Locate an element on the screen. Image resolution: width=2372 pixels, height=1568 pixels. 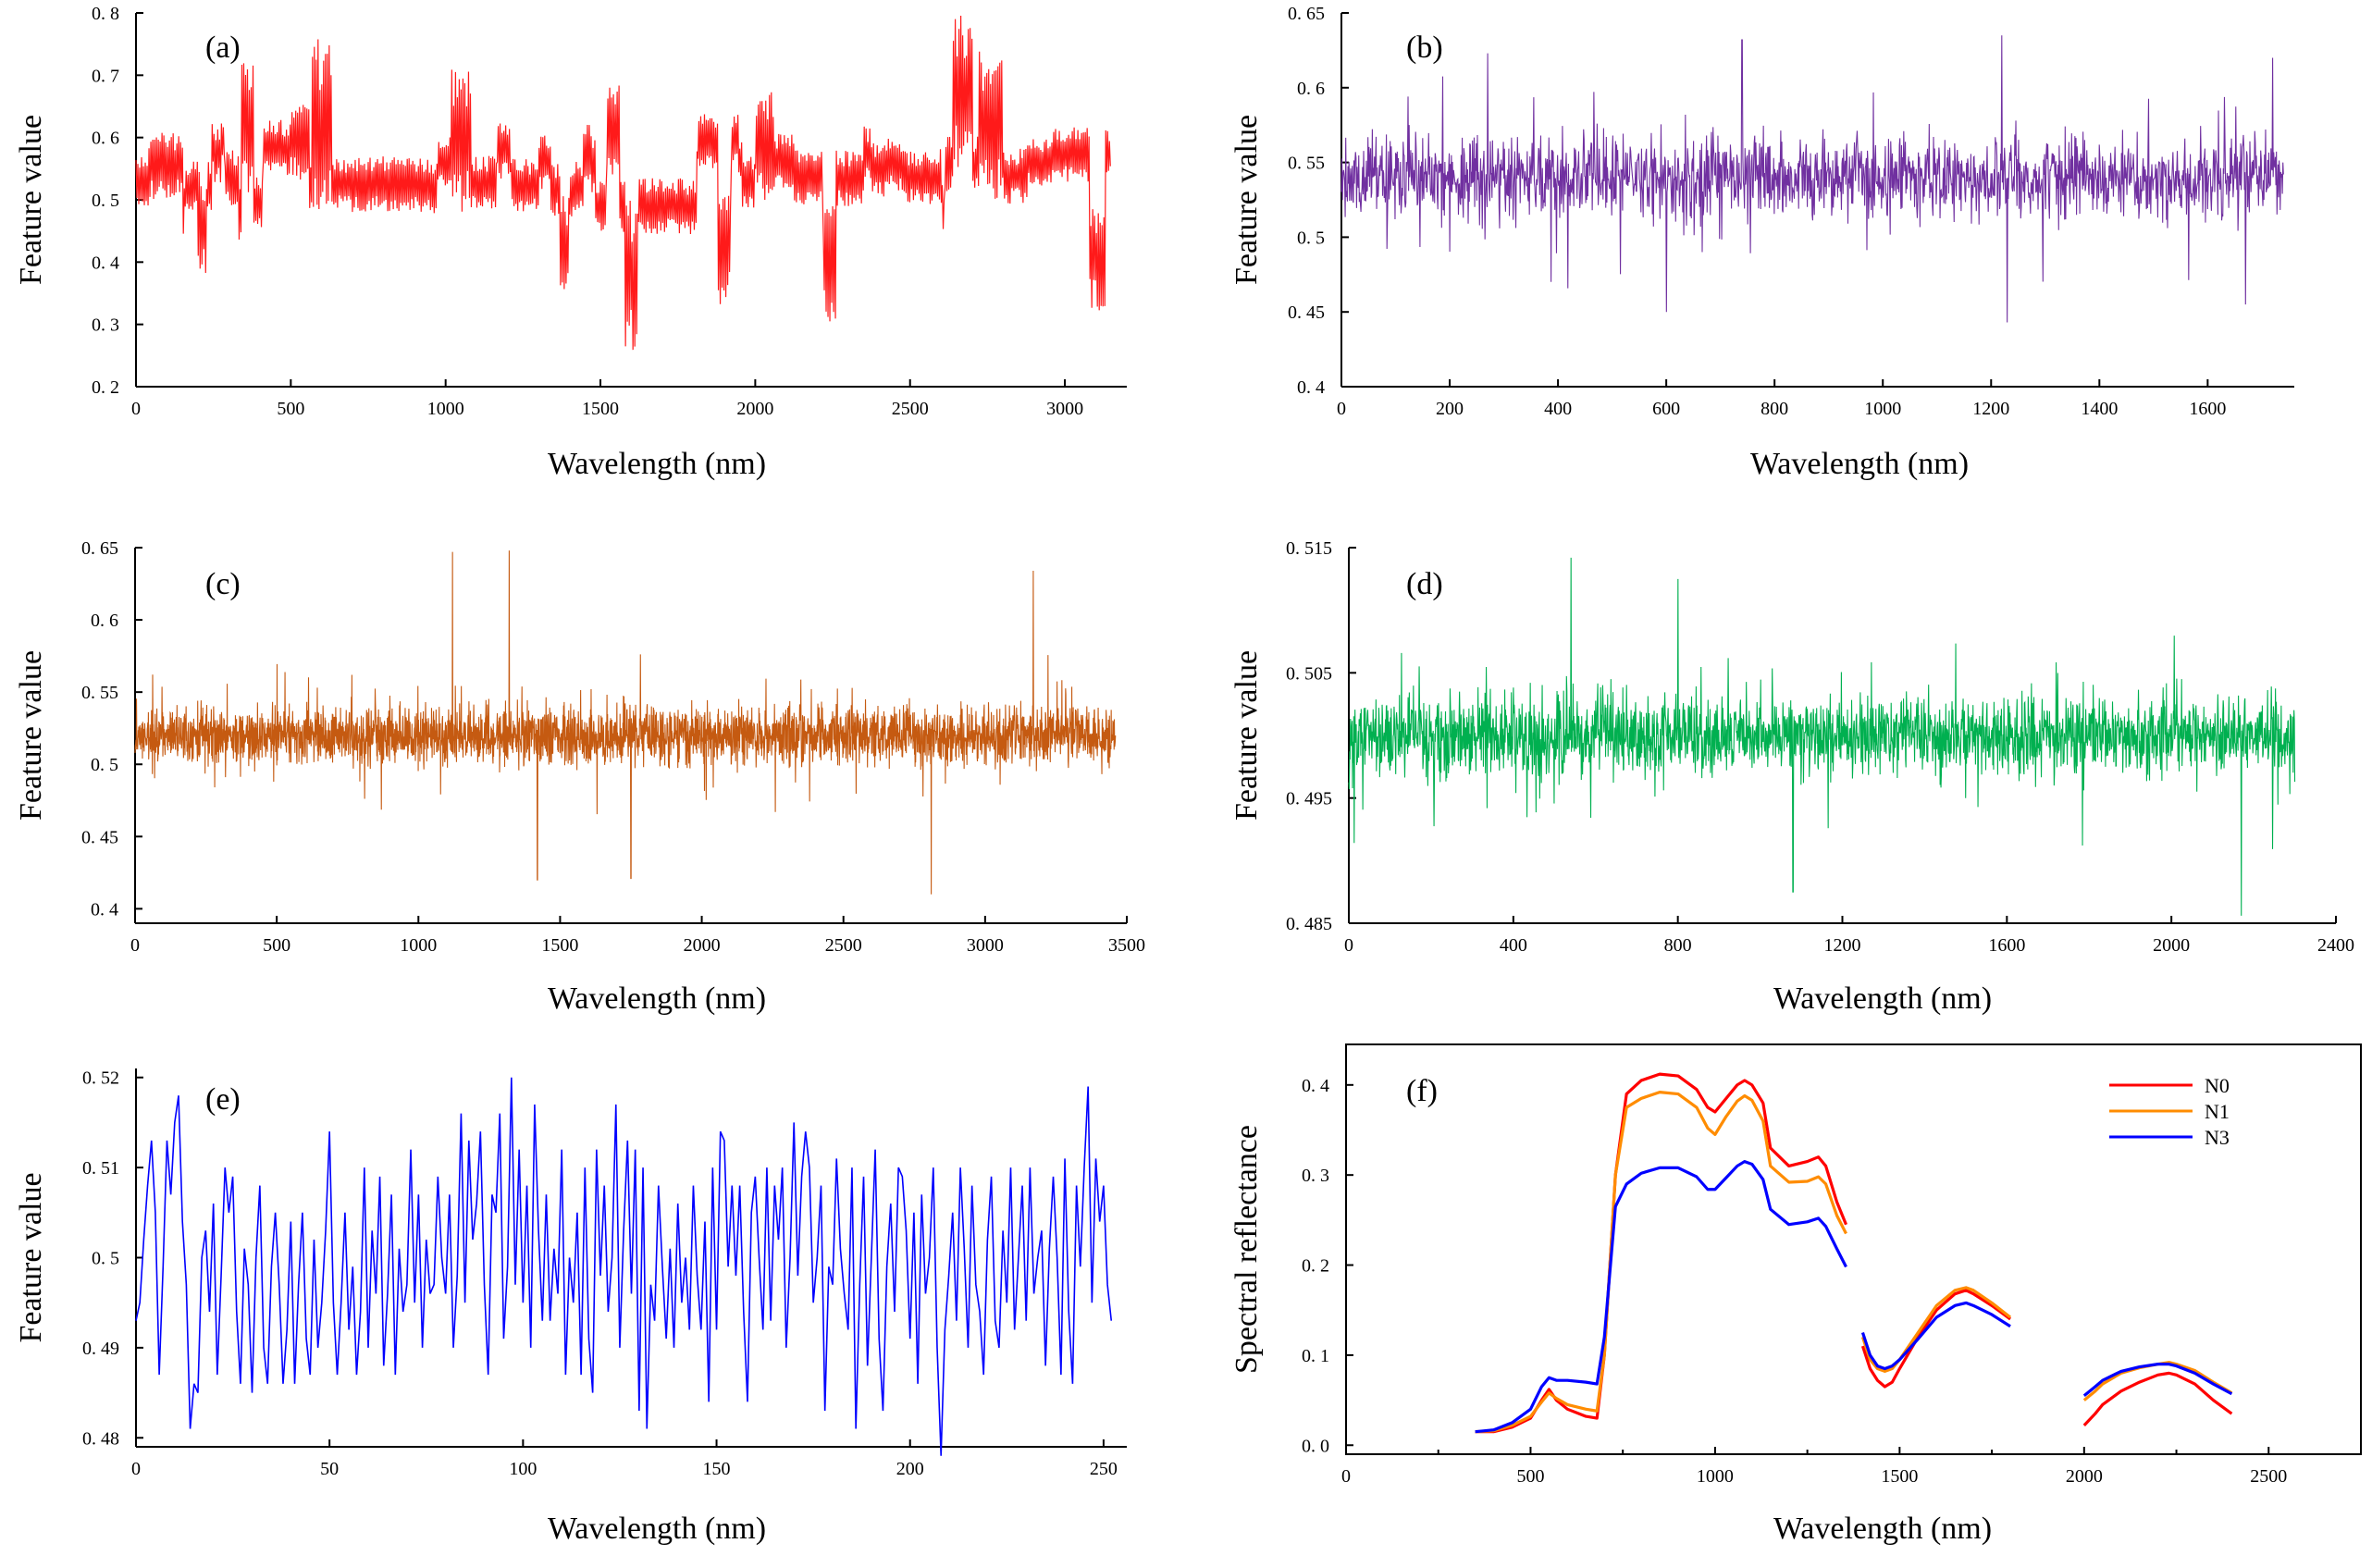
y-tick-label: 0. 485 is located at coordinates (1309, 924).